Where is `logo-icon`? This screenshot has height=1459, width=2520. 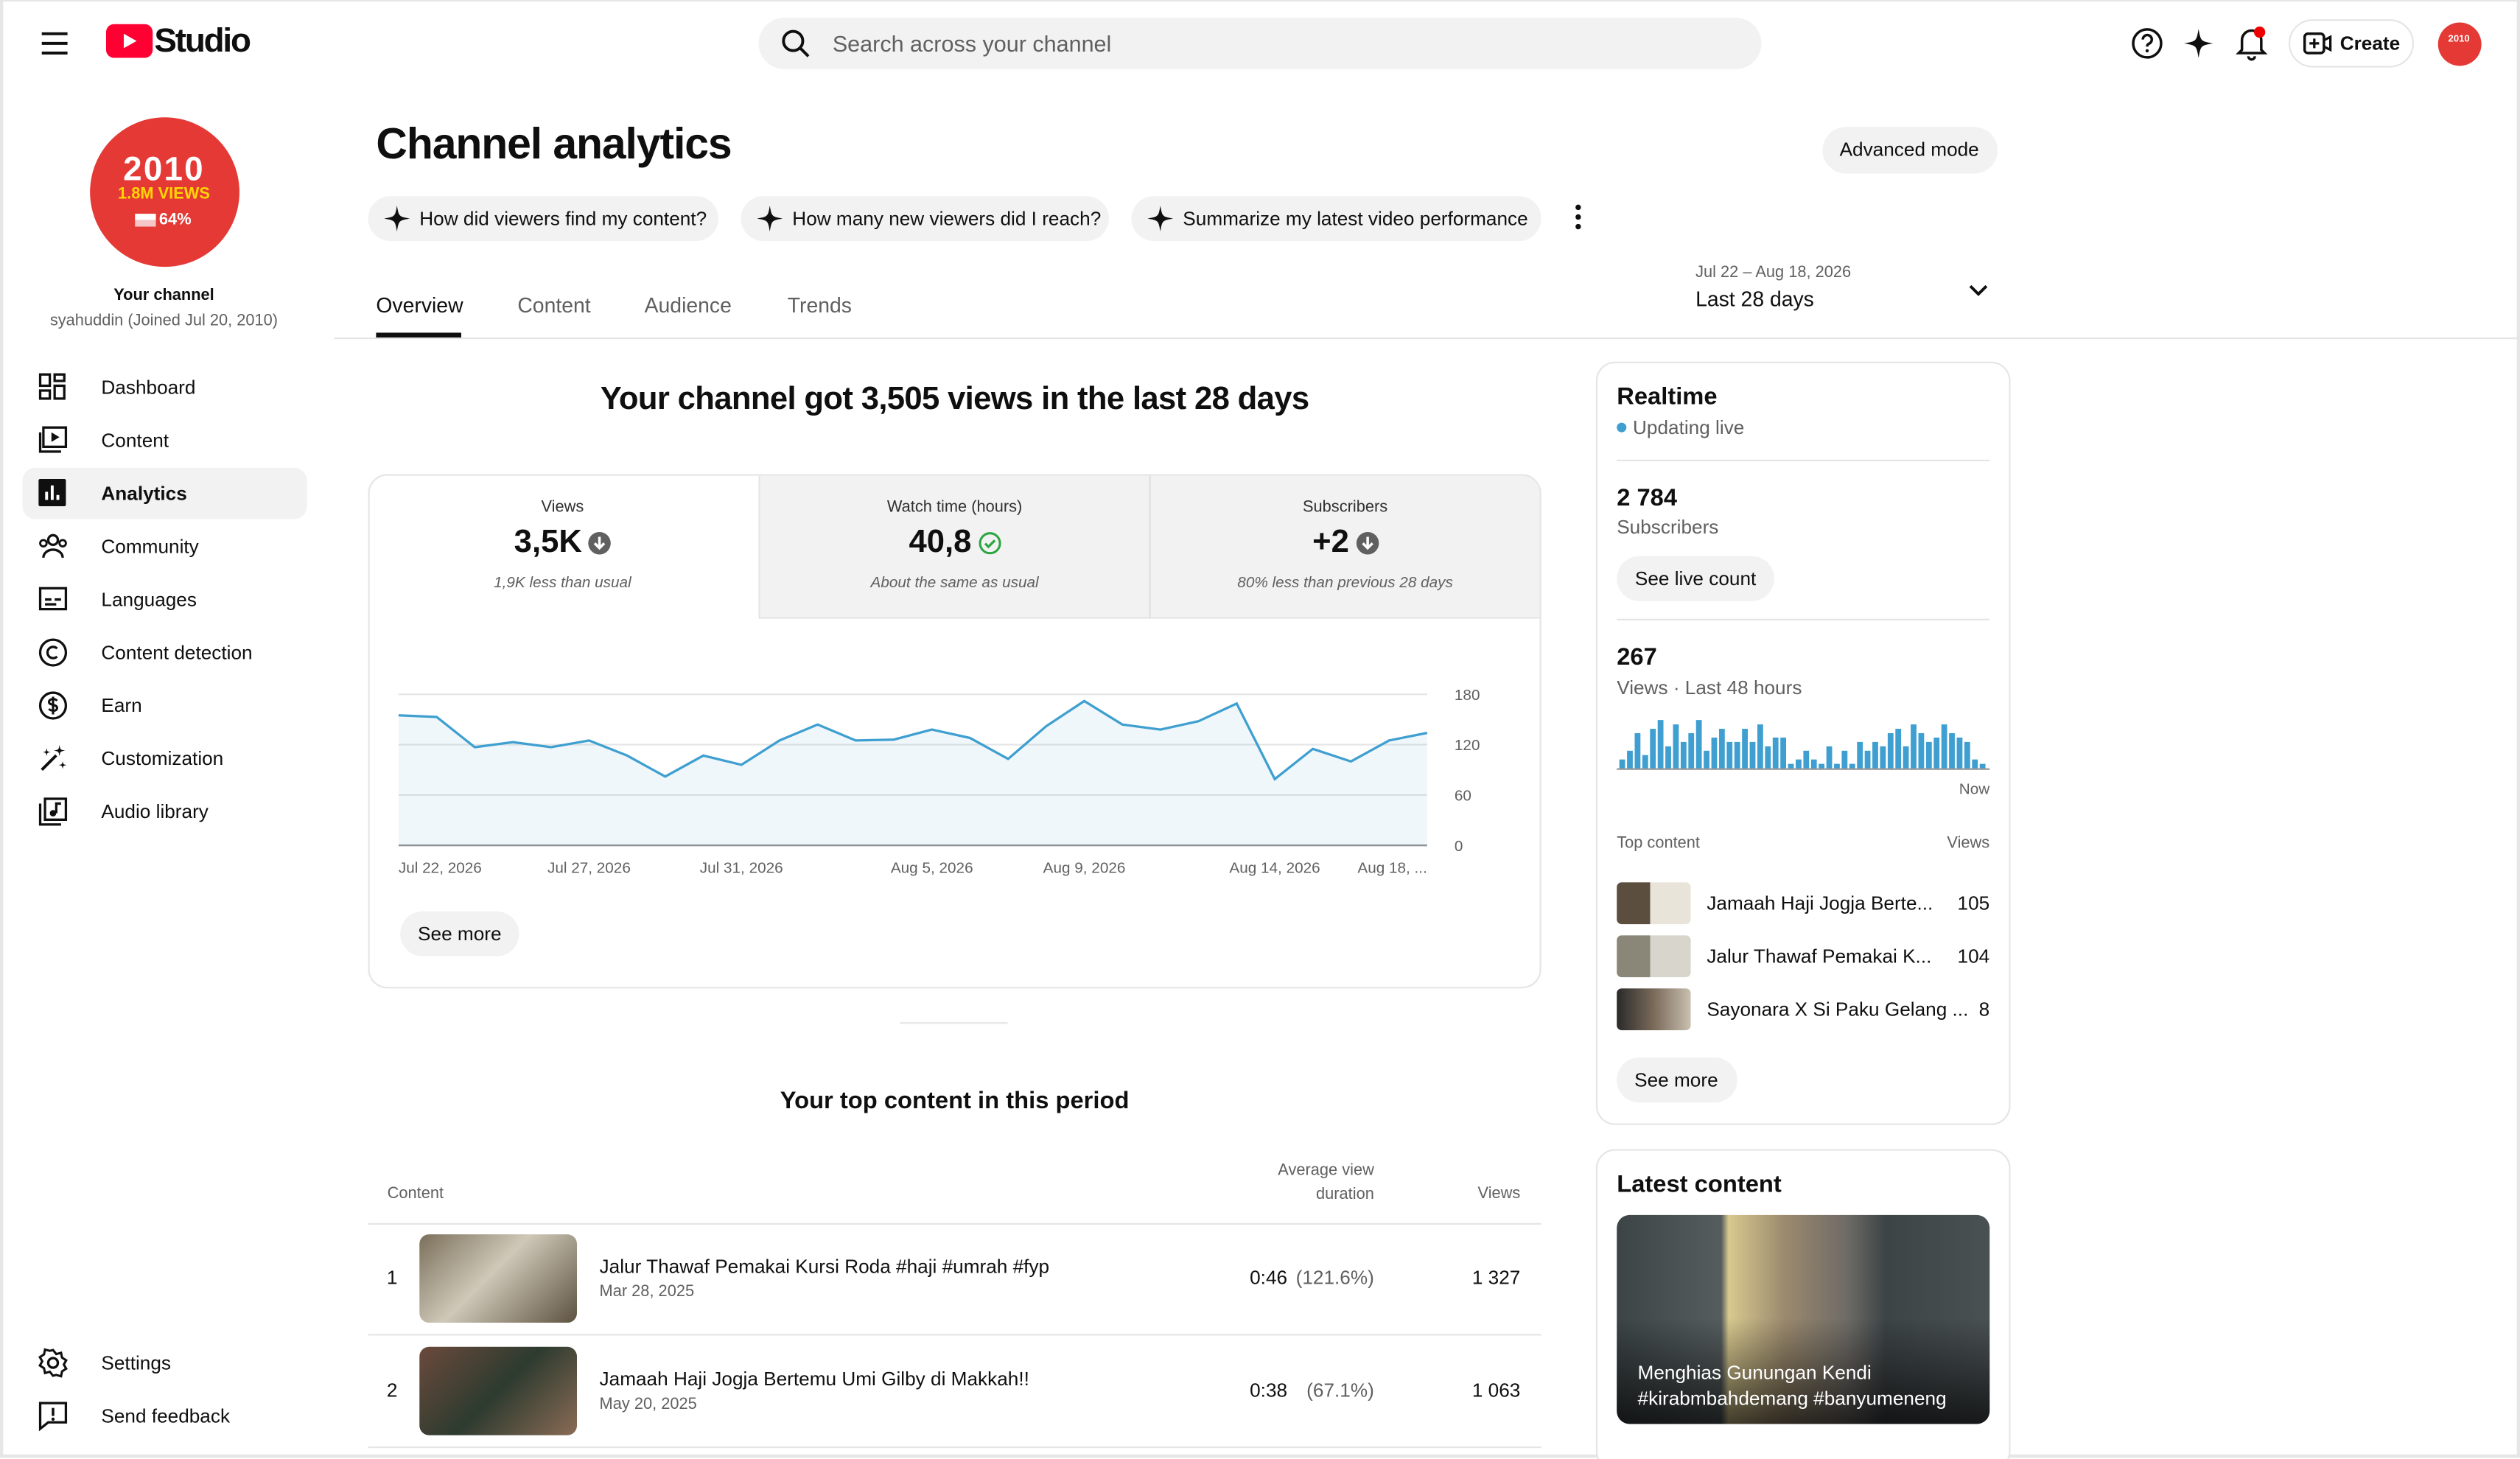
logo-icon is located at coordinates (129, 41).